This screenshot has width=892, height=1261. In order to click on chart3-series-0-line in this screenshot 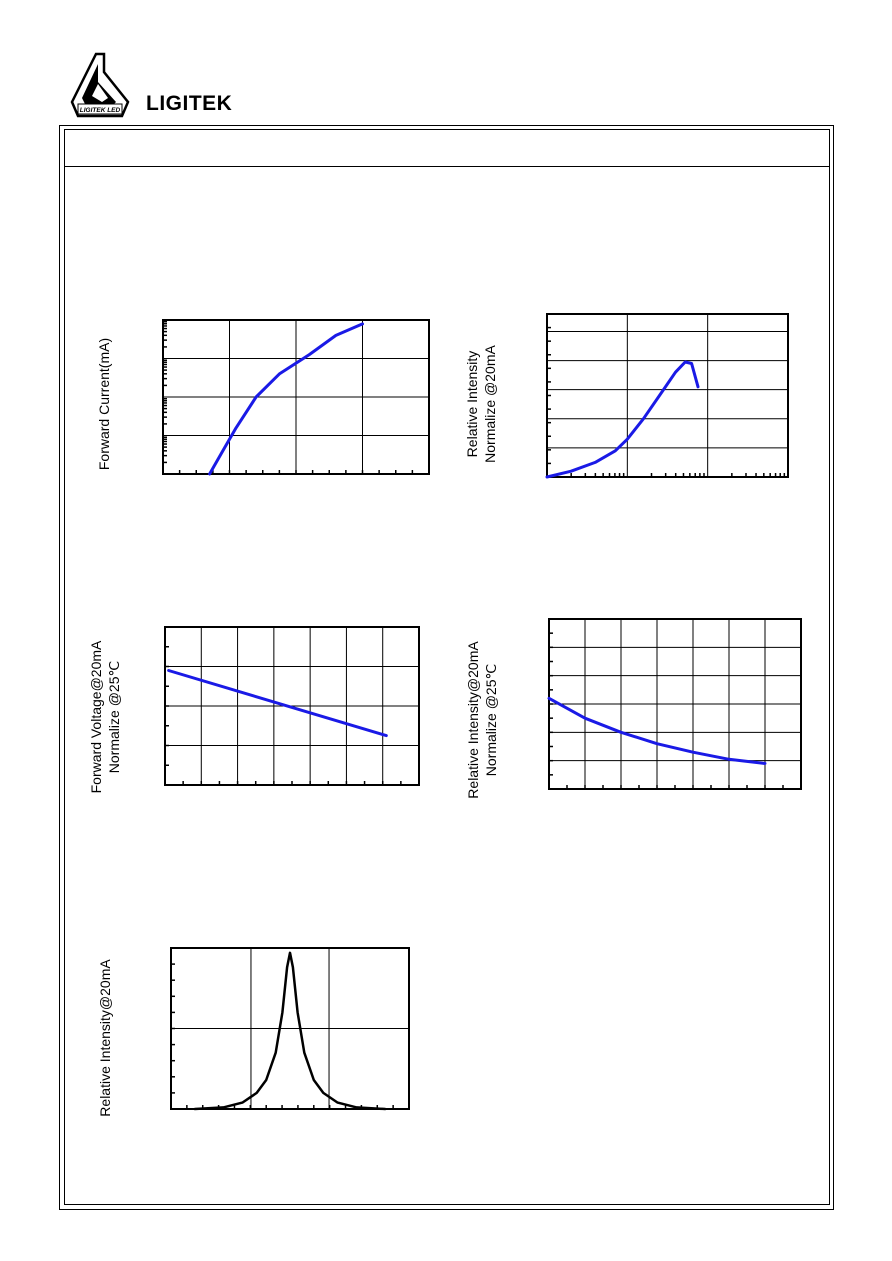, I will do `click(277, 703)`.